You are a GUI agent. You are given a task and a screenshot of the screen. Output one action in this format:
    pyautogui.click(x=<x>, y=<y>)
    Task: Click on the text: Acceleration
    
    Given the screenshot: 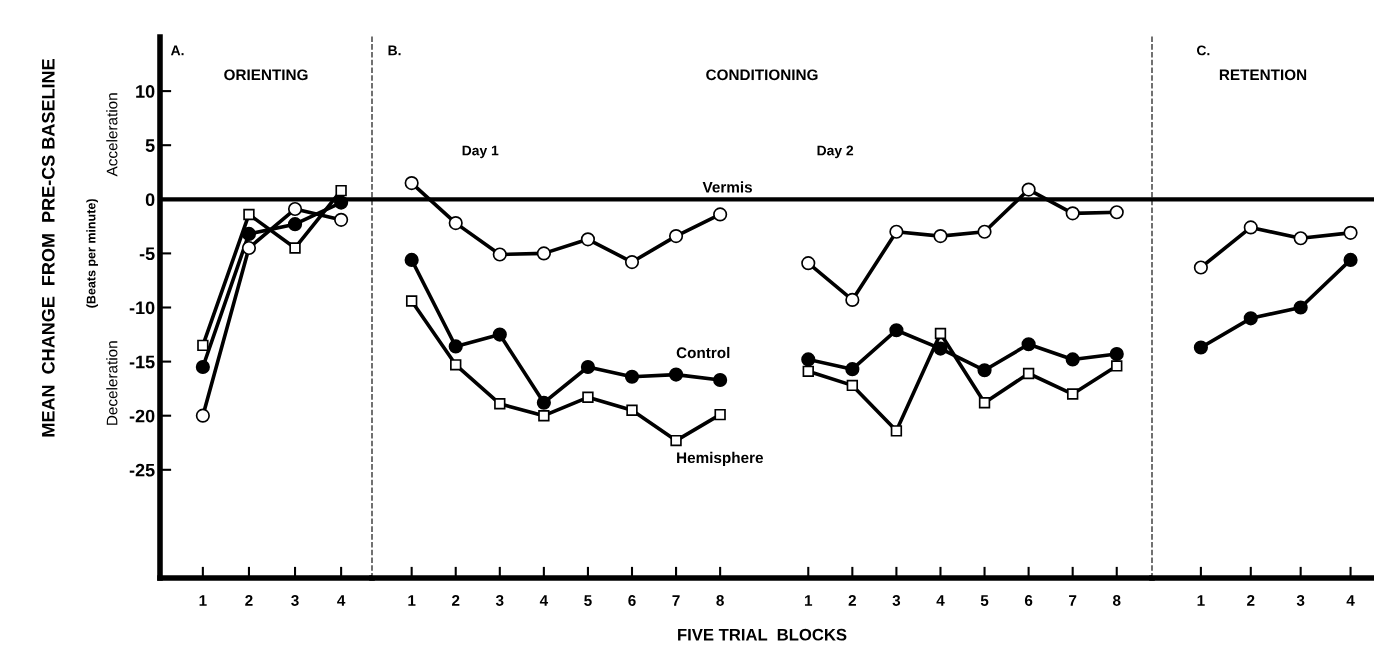 What is the action you would take?
    pyautogui.click(x=112, y=135)
    